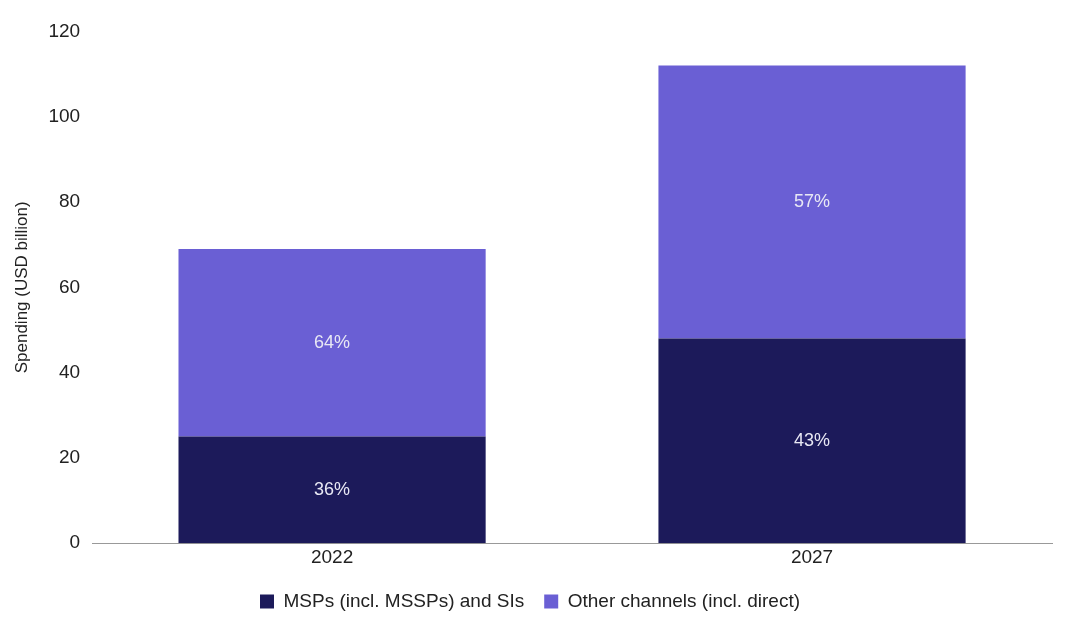  I want to click on legend-label: Other channels (incl. direct), so click(684, 600).